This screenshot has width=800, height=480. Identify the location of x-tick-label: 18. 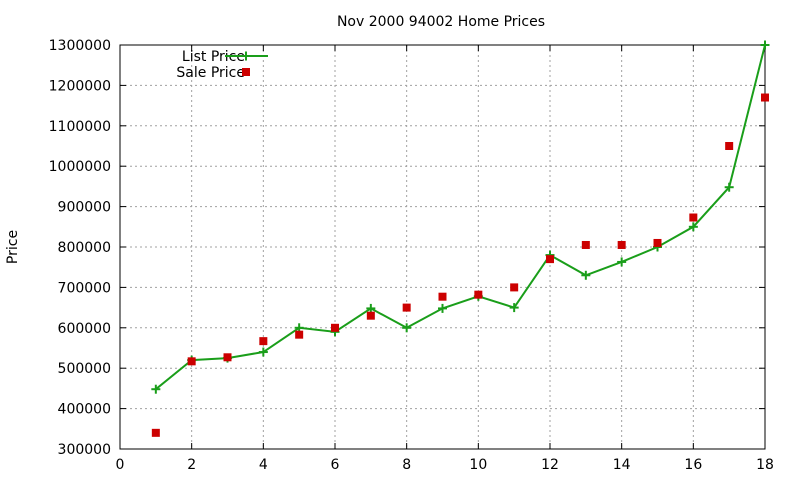
(765, 465).